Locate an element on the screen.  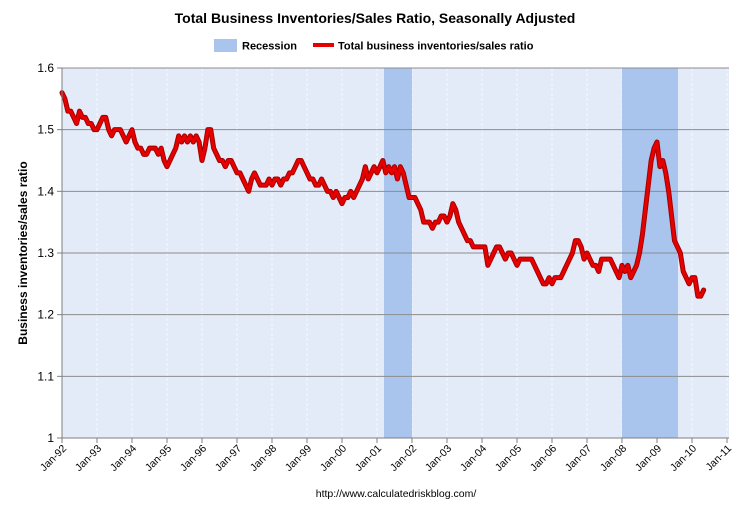
x-tick-label: Jan-11 is located at coordinates (718, 458).